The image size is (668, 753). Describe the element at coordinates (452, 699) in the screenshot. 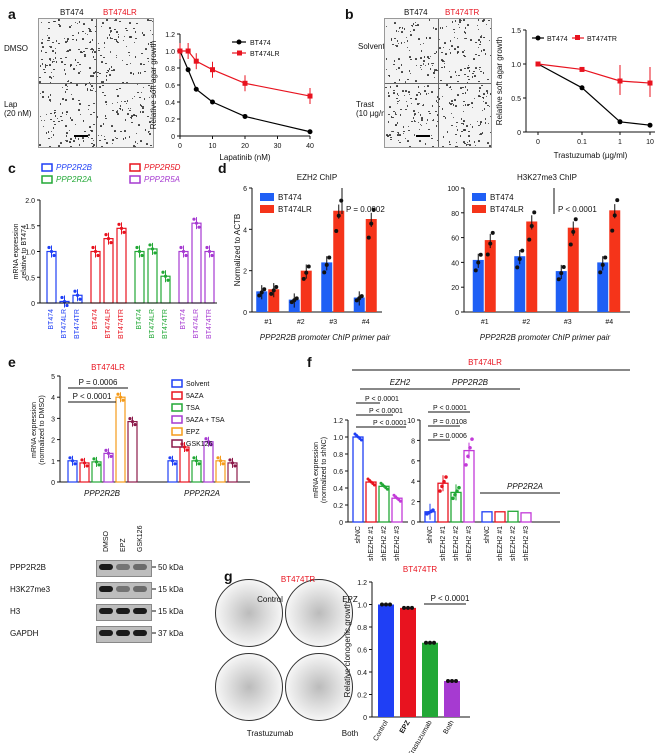

I see `g-bar` at that location.